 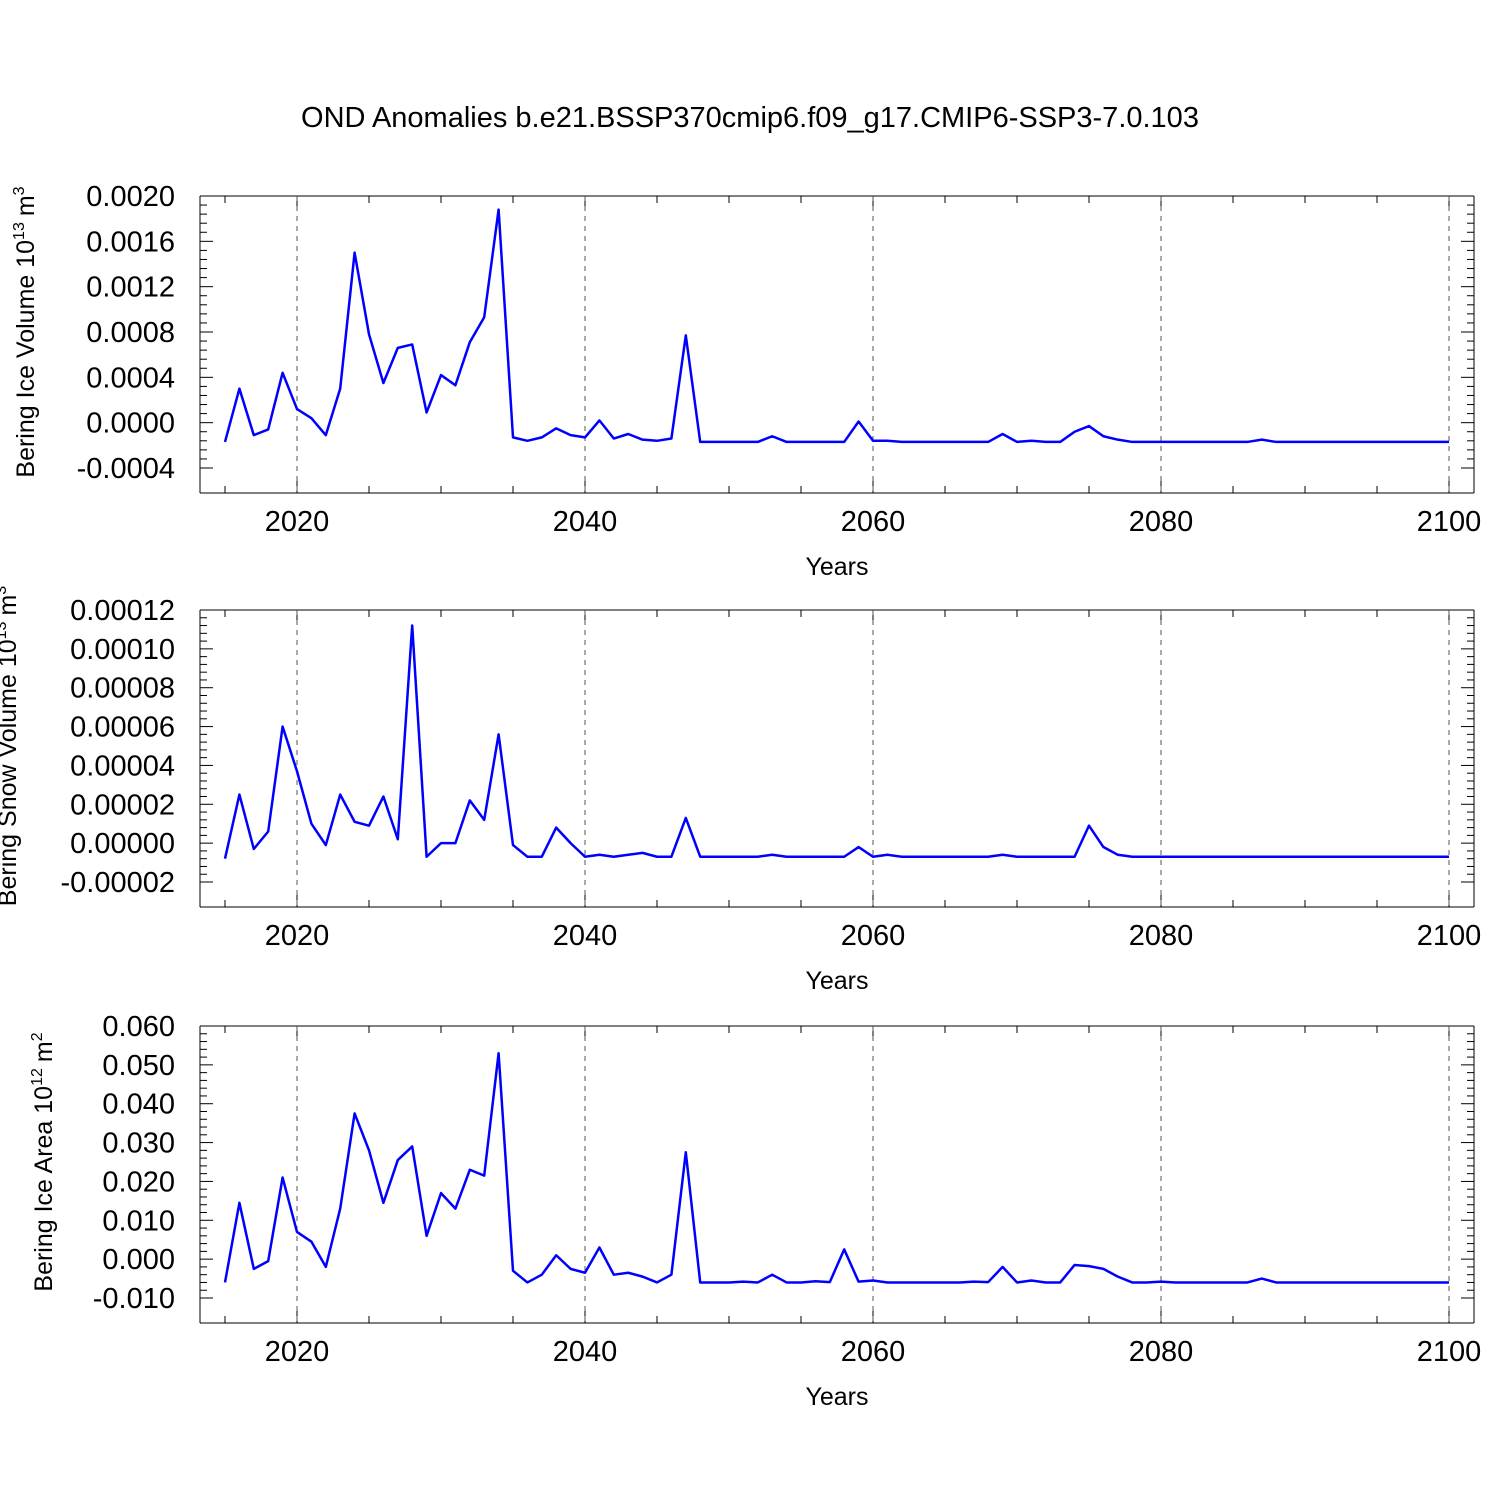 What do you see at coordinates (122, 650) in the screenshot?
I see `y-tick-label: 0.00010` at bounding box center [122, 650].